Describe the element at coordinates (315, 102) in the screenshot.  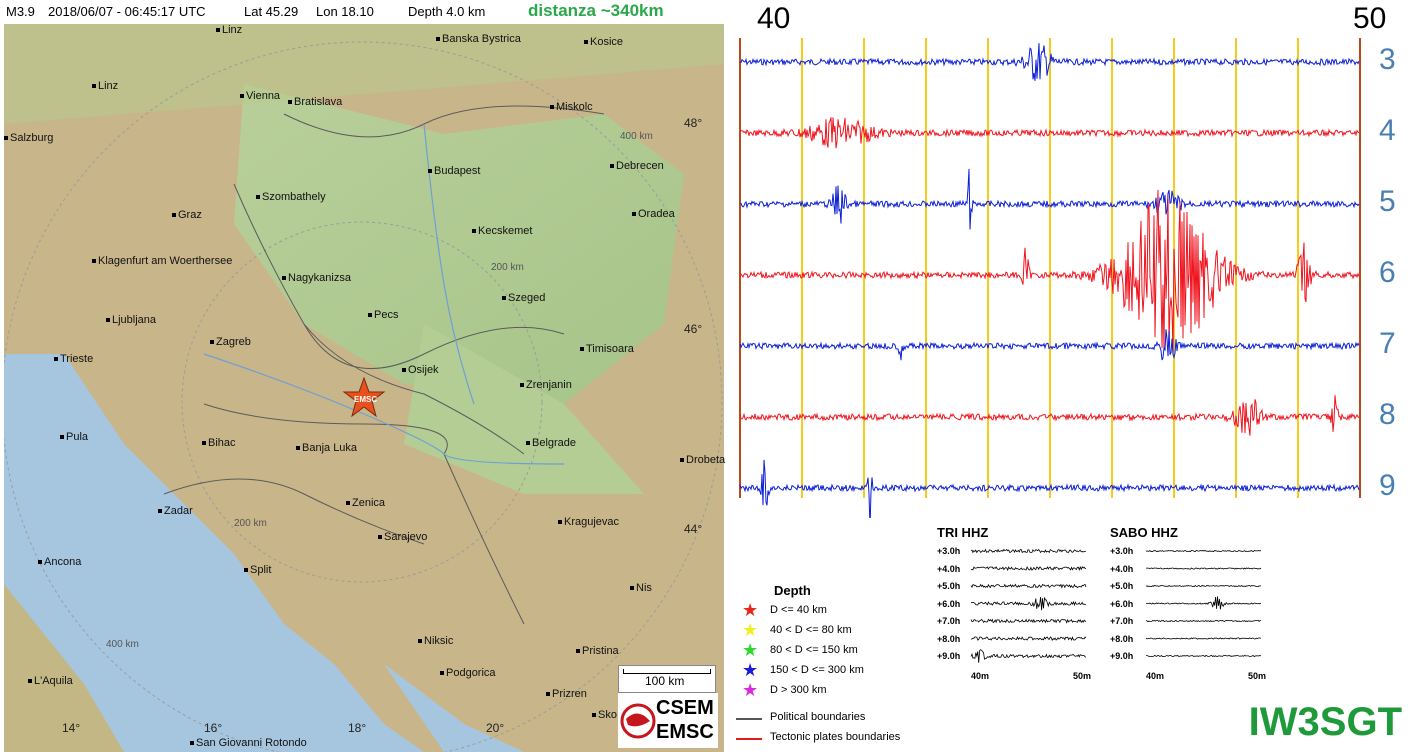
I see `city-label: Bratislava` at that location.